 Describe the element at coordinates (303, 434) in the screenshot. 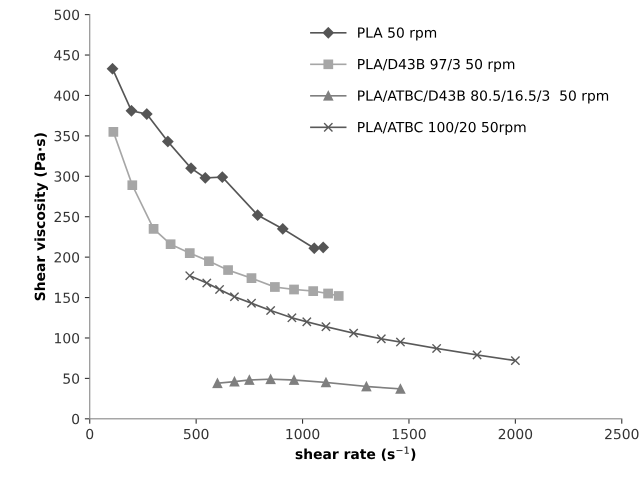

I see `x-tick-label: 1000` at that location.